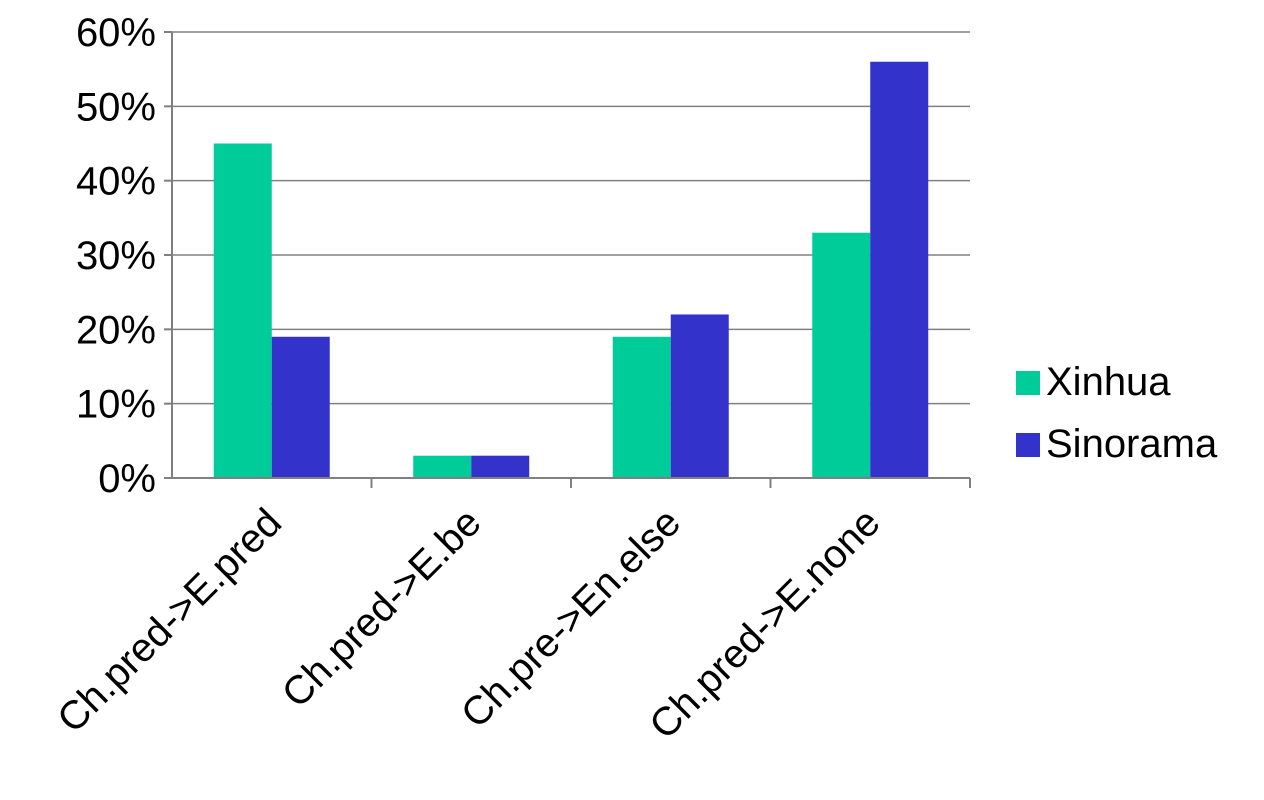 This screenshot has height=800, width=1264. What do you see at coordinates (127, 479) in the screenshot?
I see `y-tick-label: 0%` at bounding box center [127, 479].